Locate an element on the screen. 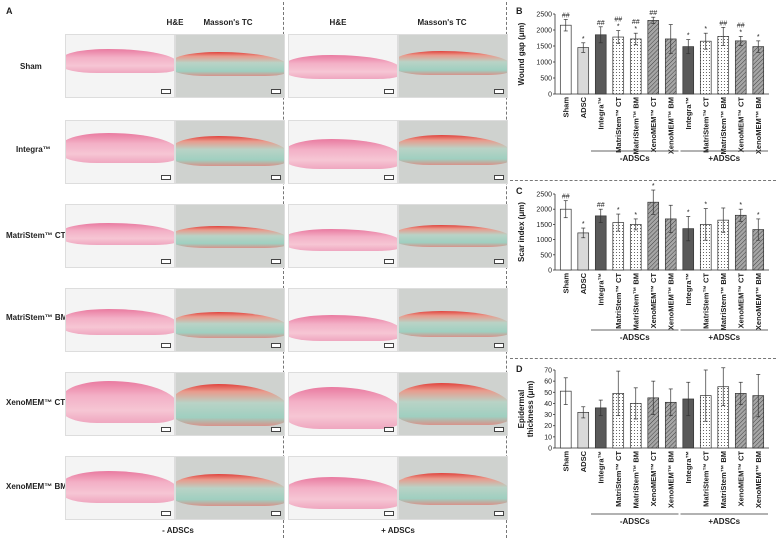  histology-image-r5-c1 is located at coordinates (120, 404).